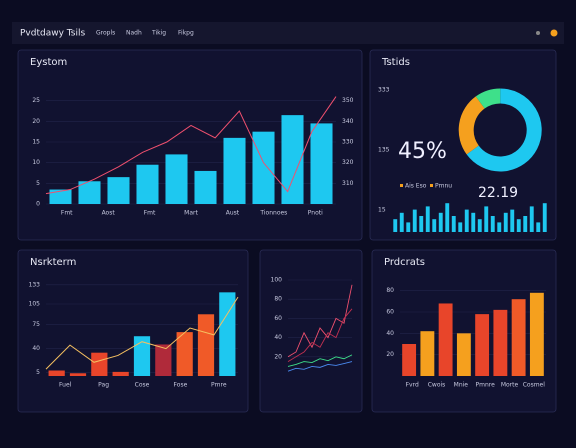 The width and height of the screenshot is (576, 448). Describe the element at coordinates (219, 385) in the screenshot. I see `x-tick-label: Pmre` at that location.